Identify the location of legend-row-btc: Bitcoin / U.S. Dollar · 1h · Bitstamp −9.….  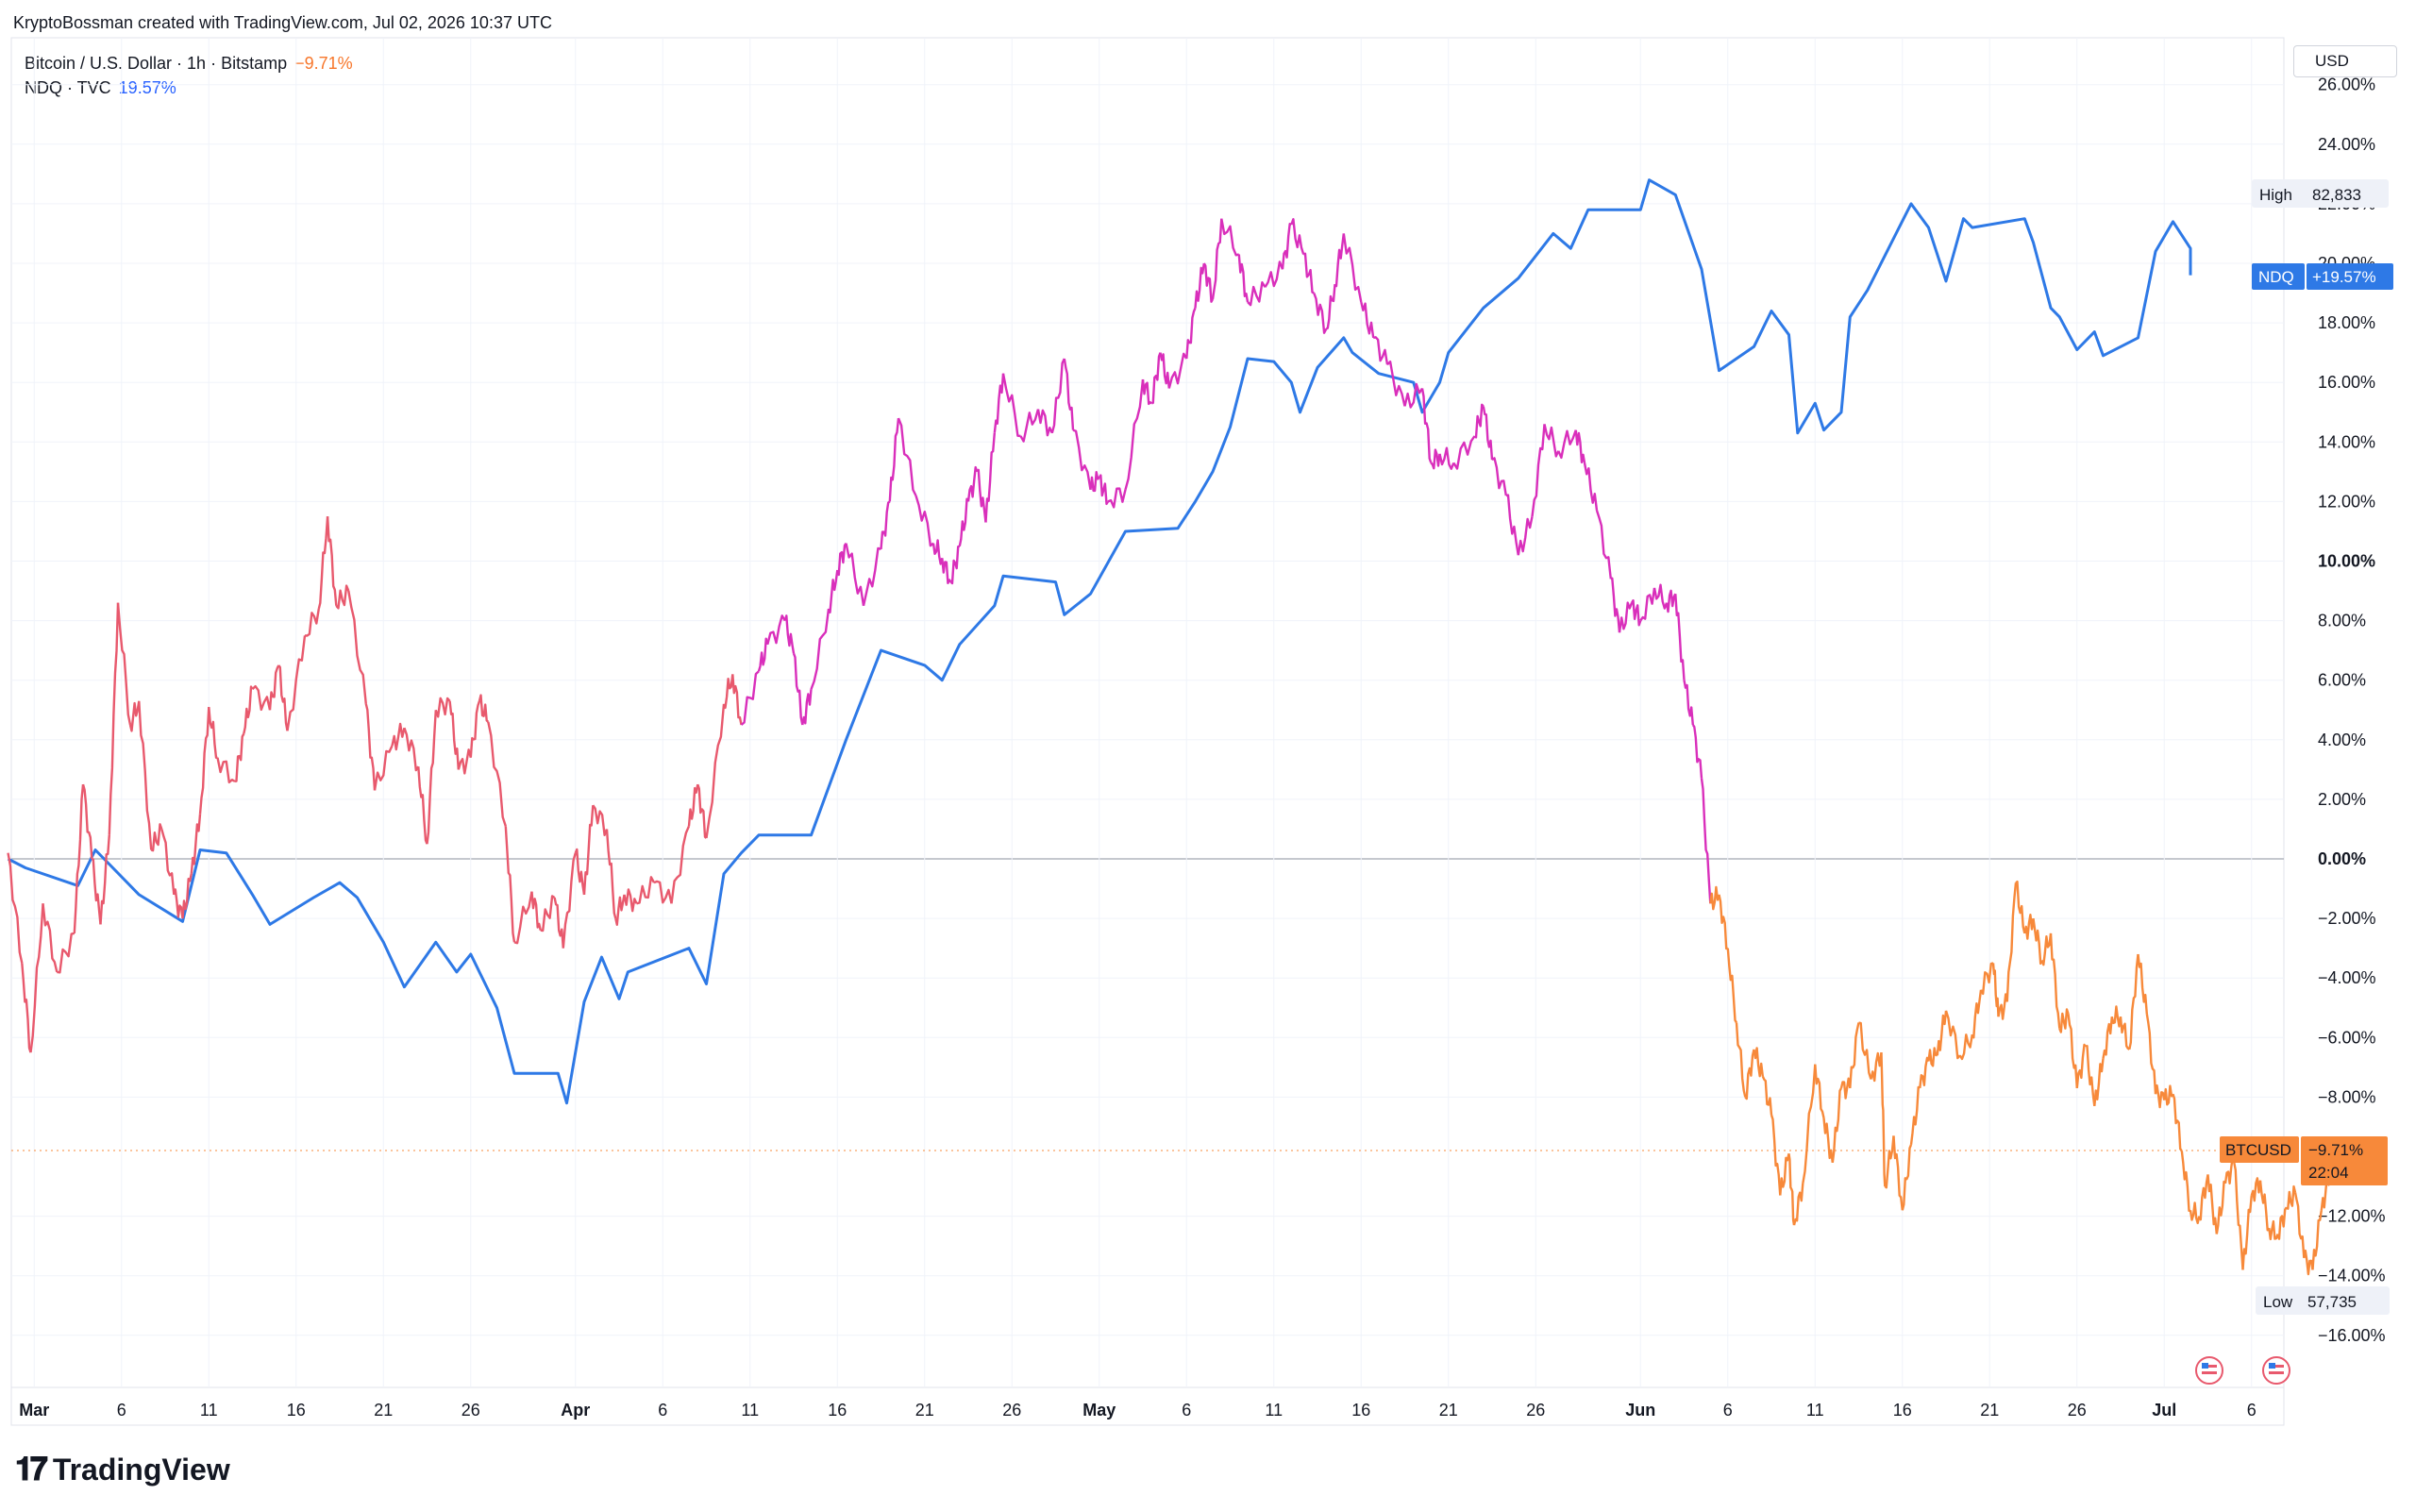
(189, 64).